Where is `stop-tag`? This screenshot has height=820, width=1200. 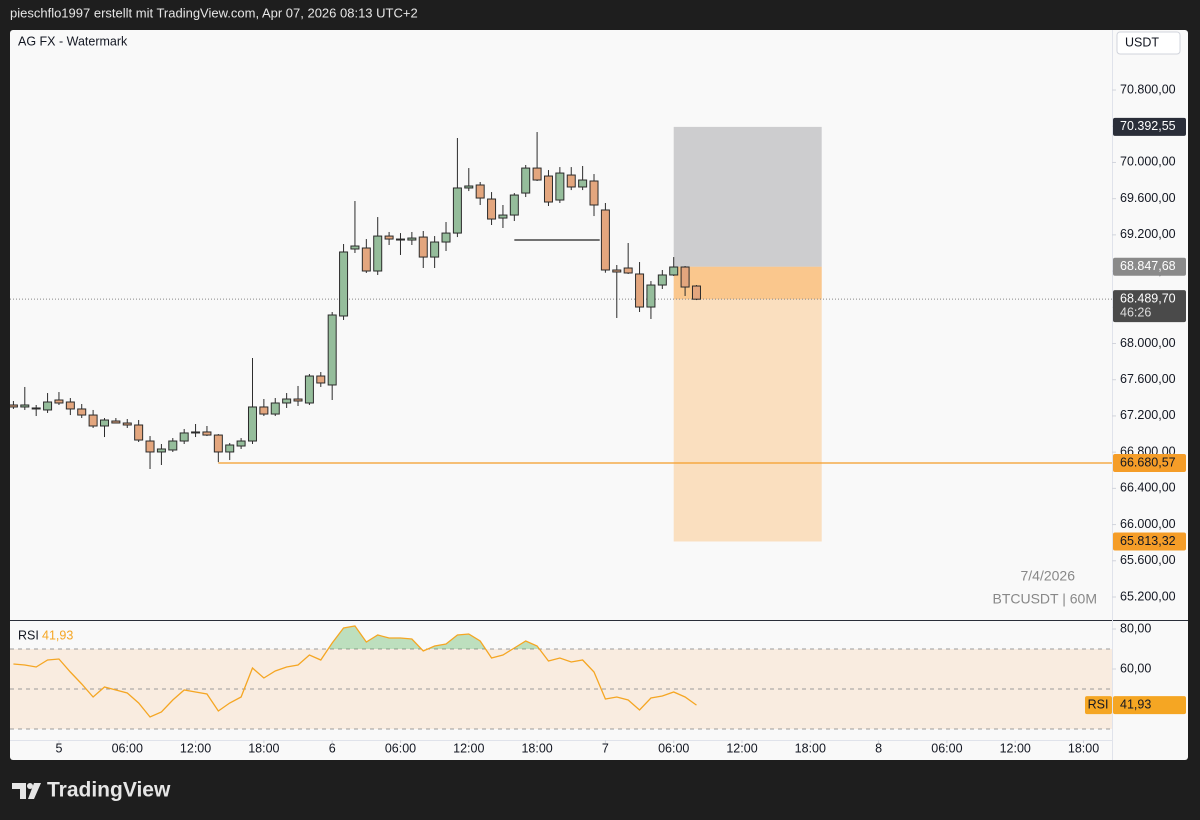
stop-tag is located at coordinates (1149, 541).